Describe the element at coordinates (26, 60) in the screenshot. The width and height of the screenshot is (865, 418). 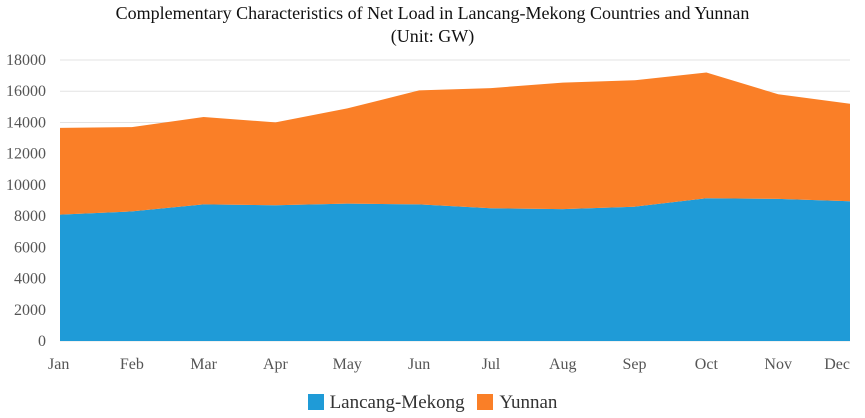
I see `y-tick-label: 18000` at that location.